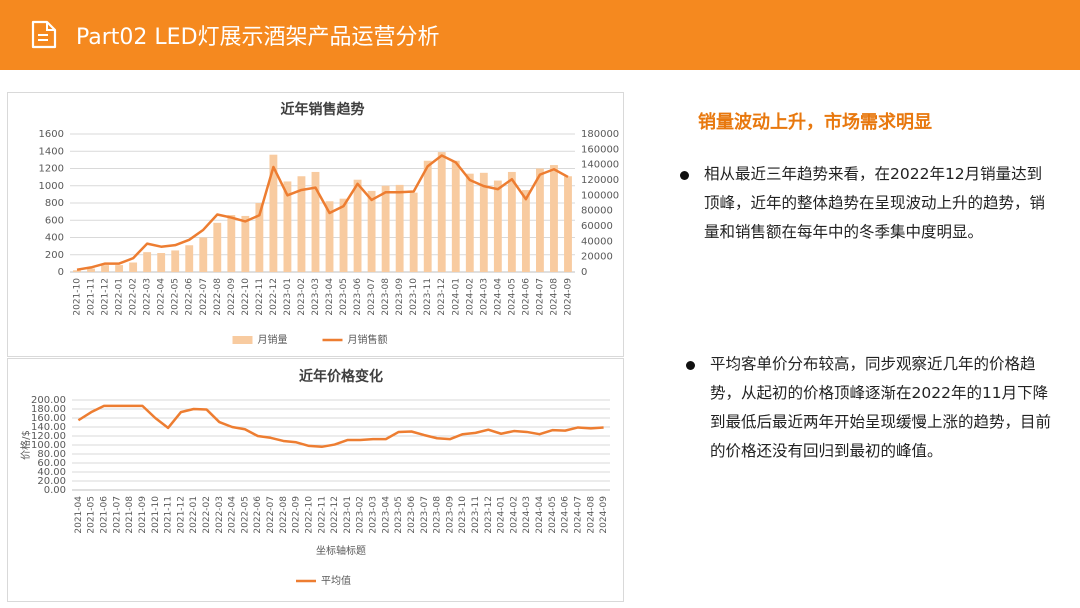 The image size is (1080, 608). I want to click on x-tick-label: 2022-08, so click(284, 515).